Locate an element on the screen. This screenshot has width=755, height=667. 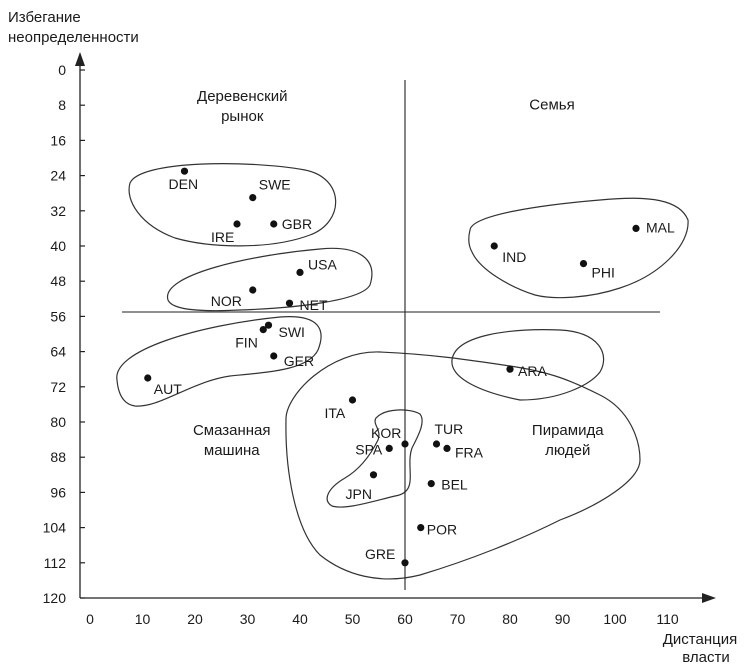
quadrant-label-4: Пирамида людей is located at coordinates (568, 440).